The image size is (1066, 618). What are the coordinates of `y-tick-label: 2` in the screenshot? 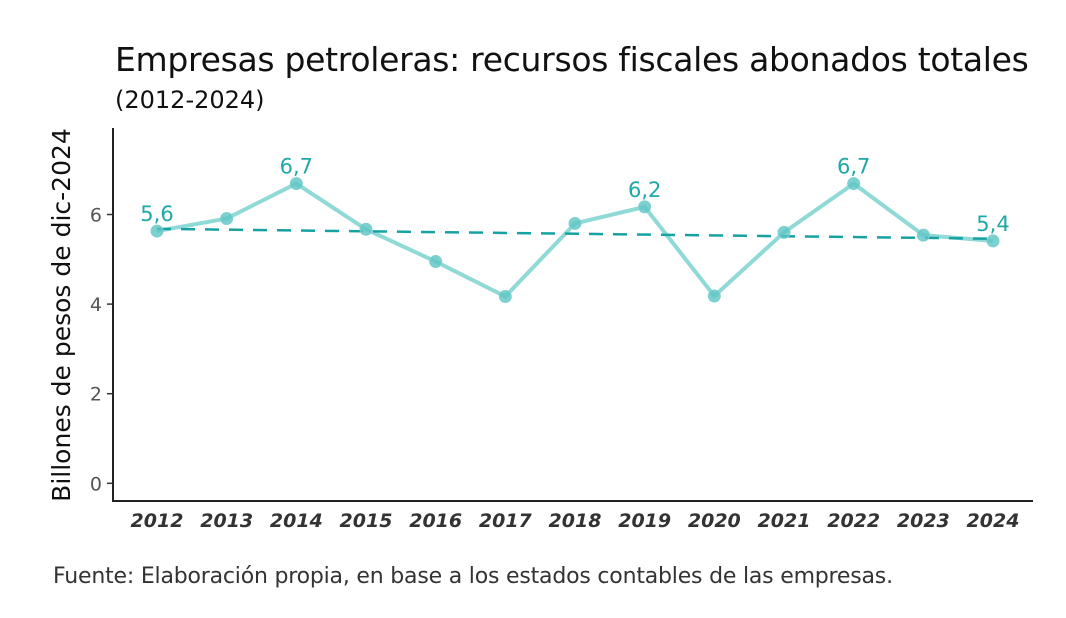 It's located at (96, 395).